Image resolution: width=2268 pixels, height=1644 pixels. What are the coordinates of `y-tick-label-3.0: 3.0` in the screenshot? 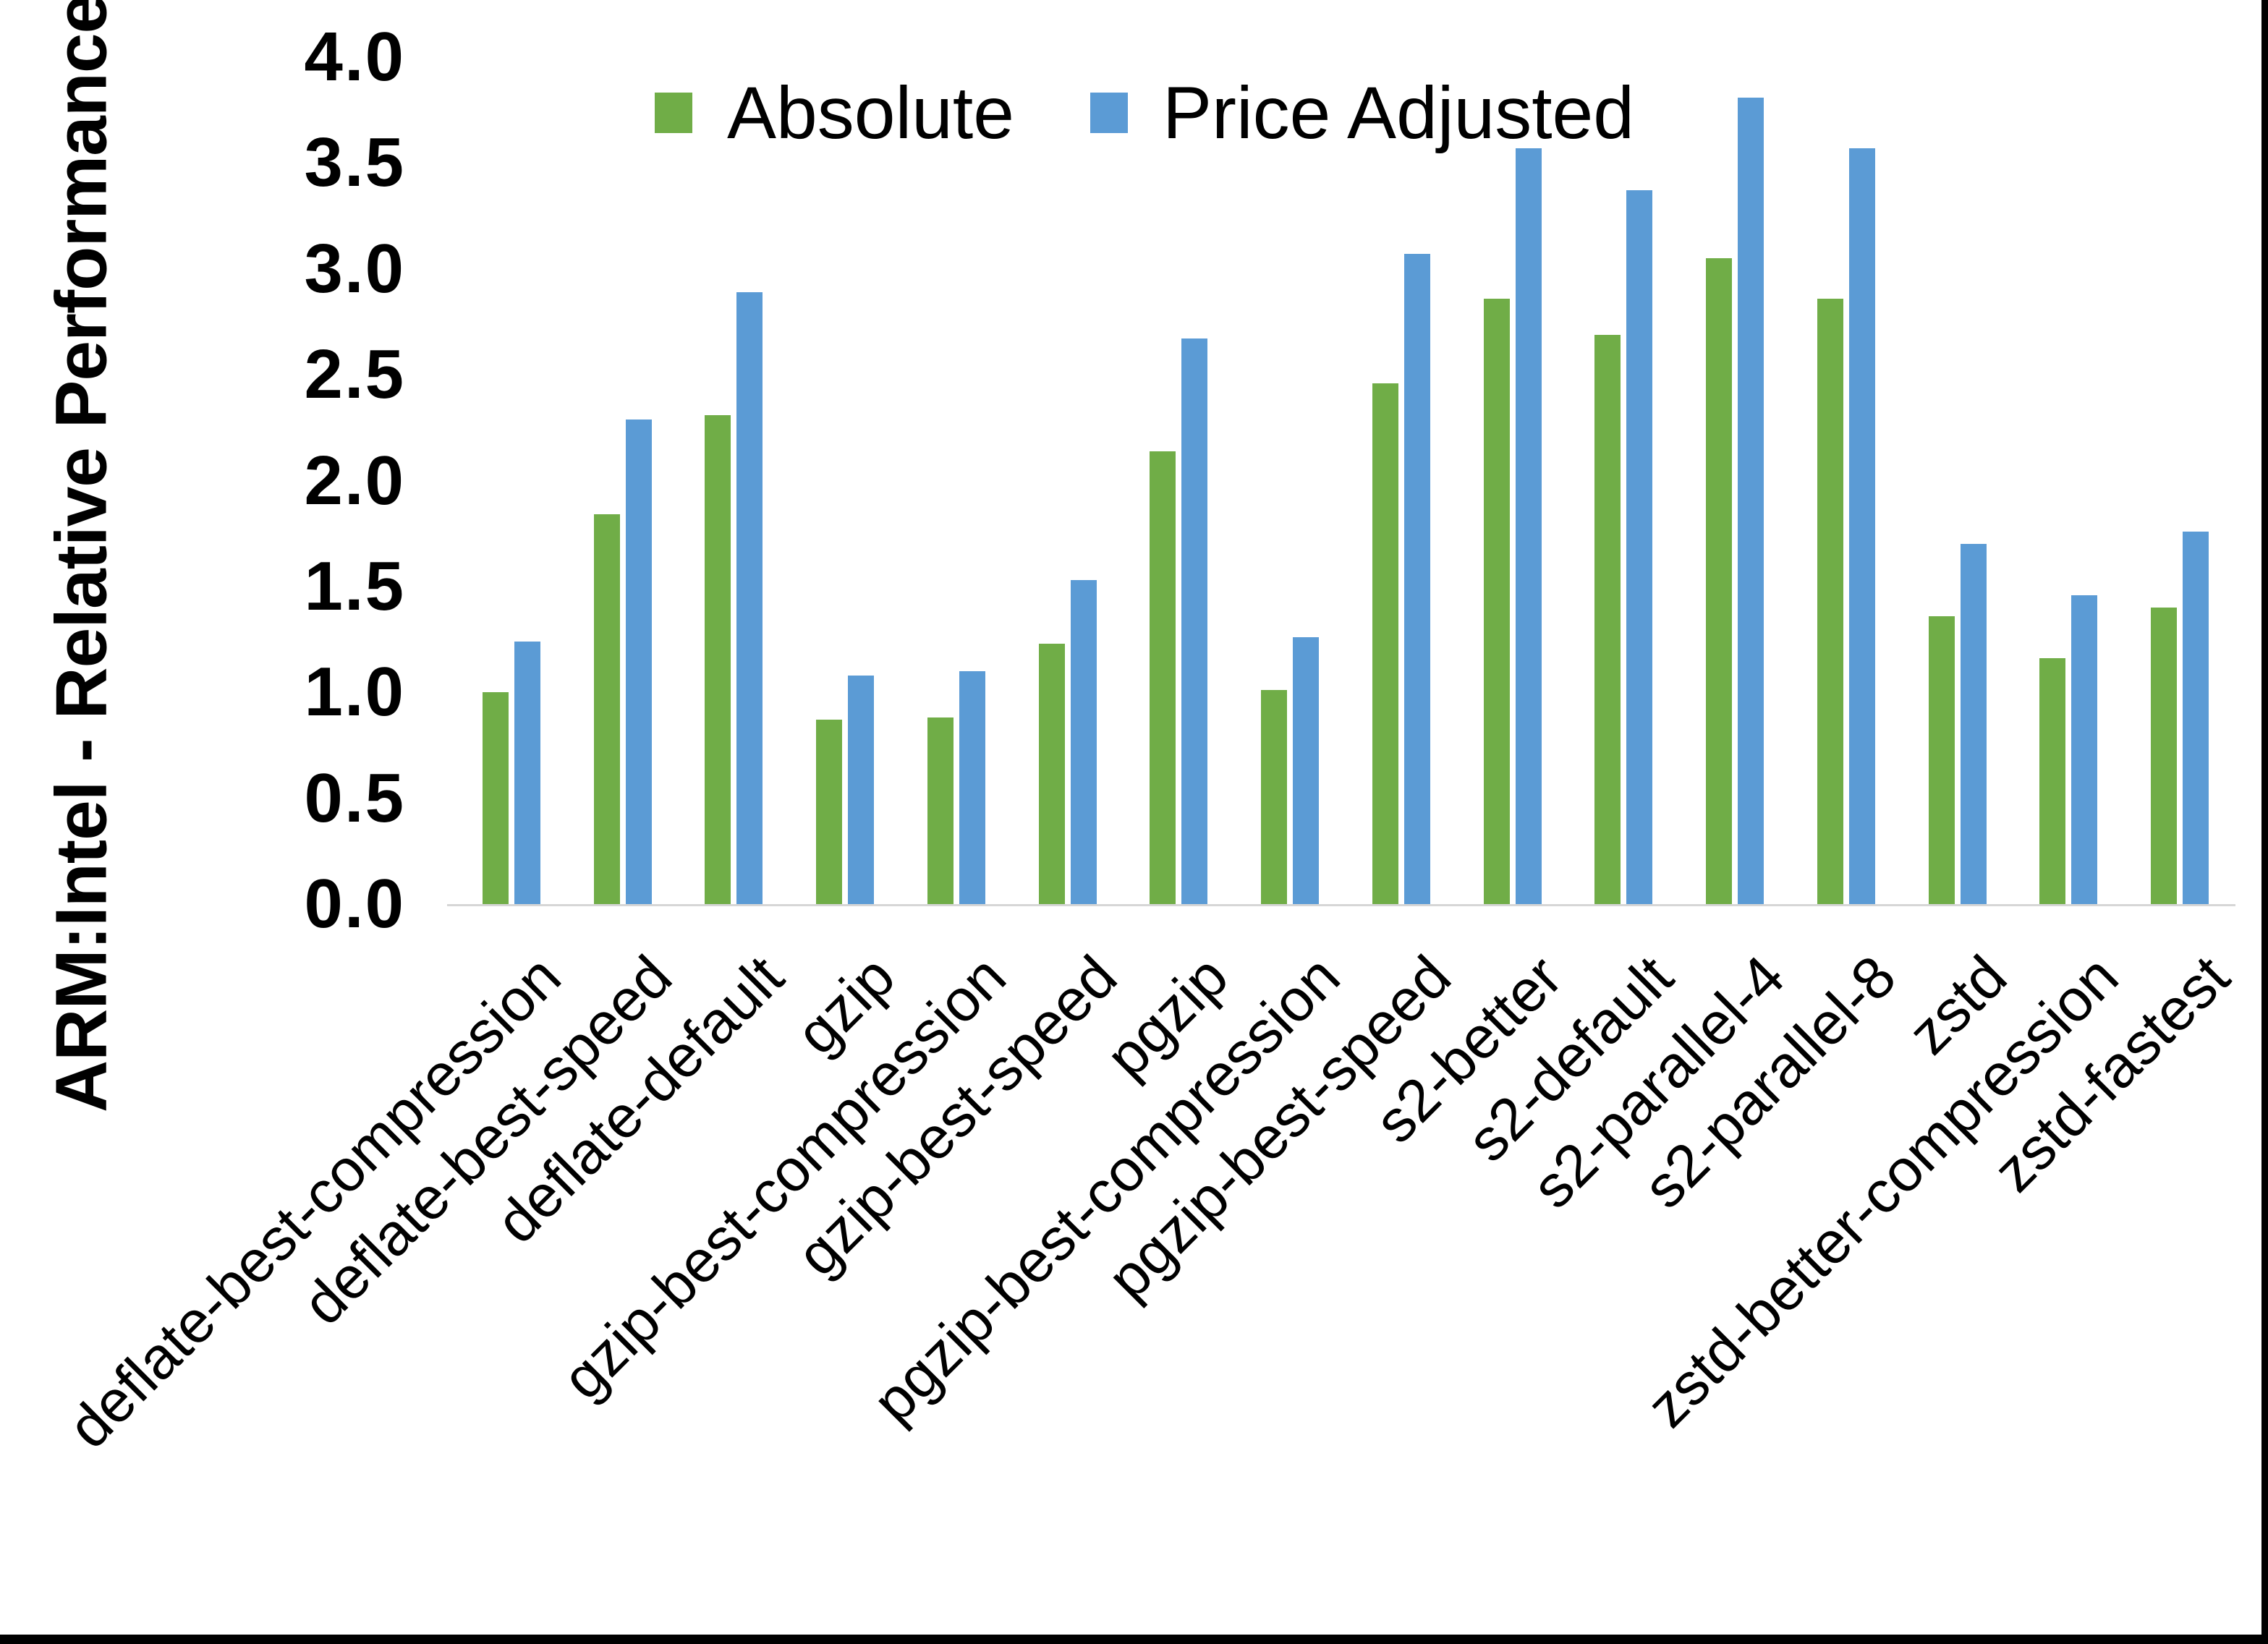 It's located at (354, 268).